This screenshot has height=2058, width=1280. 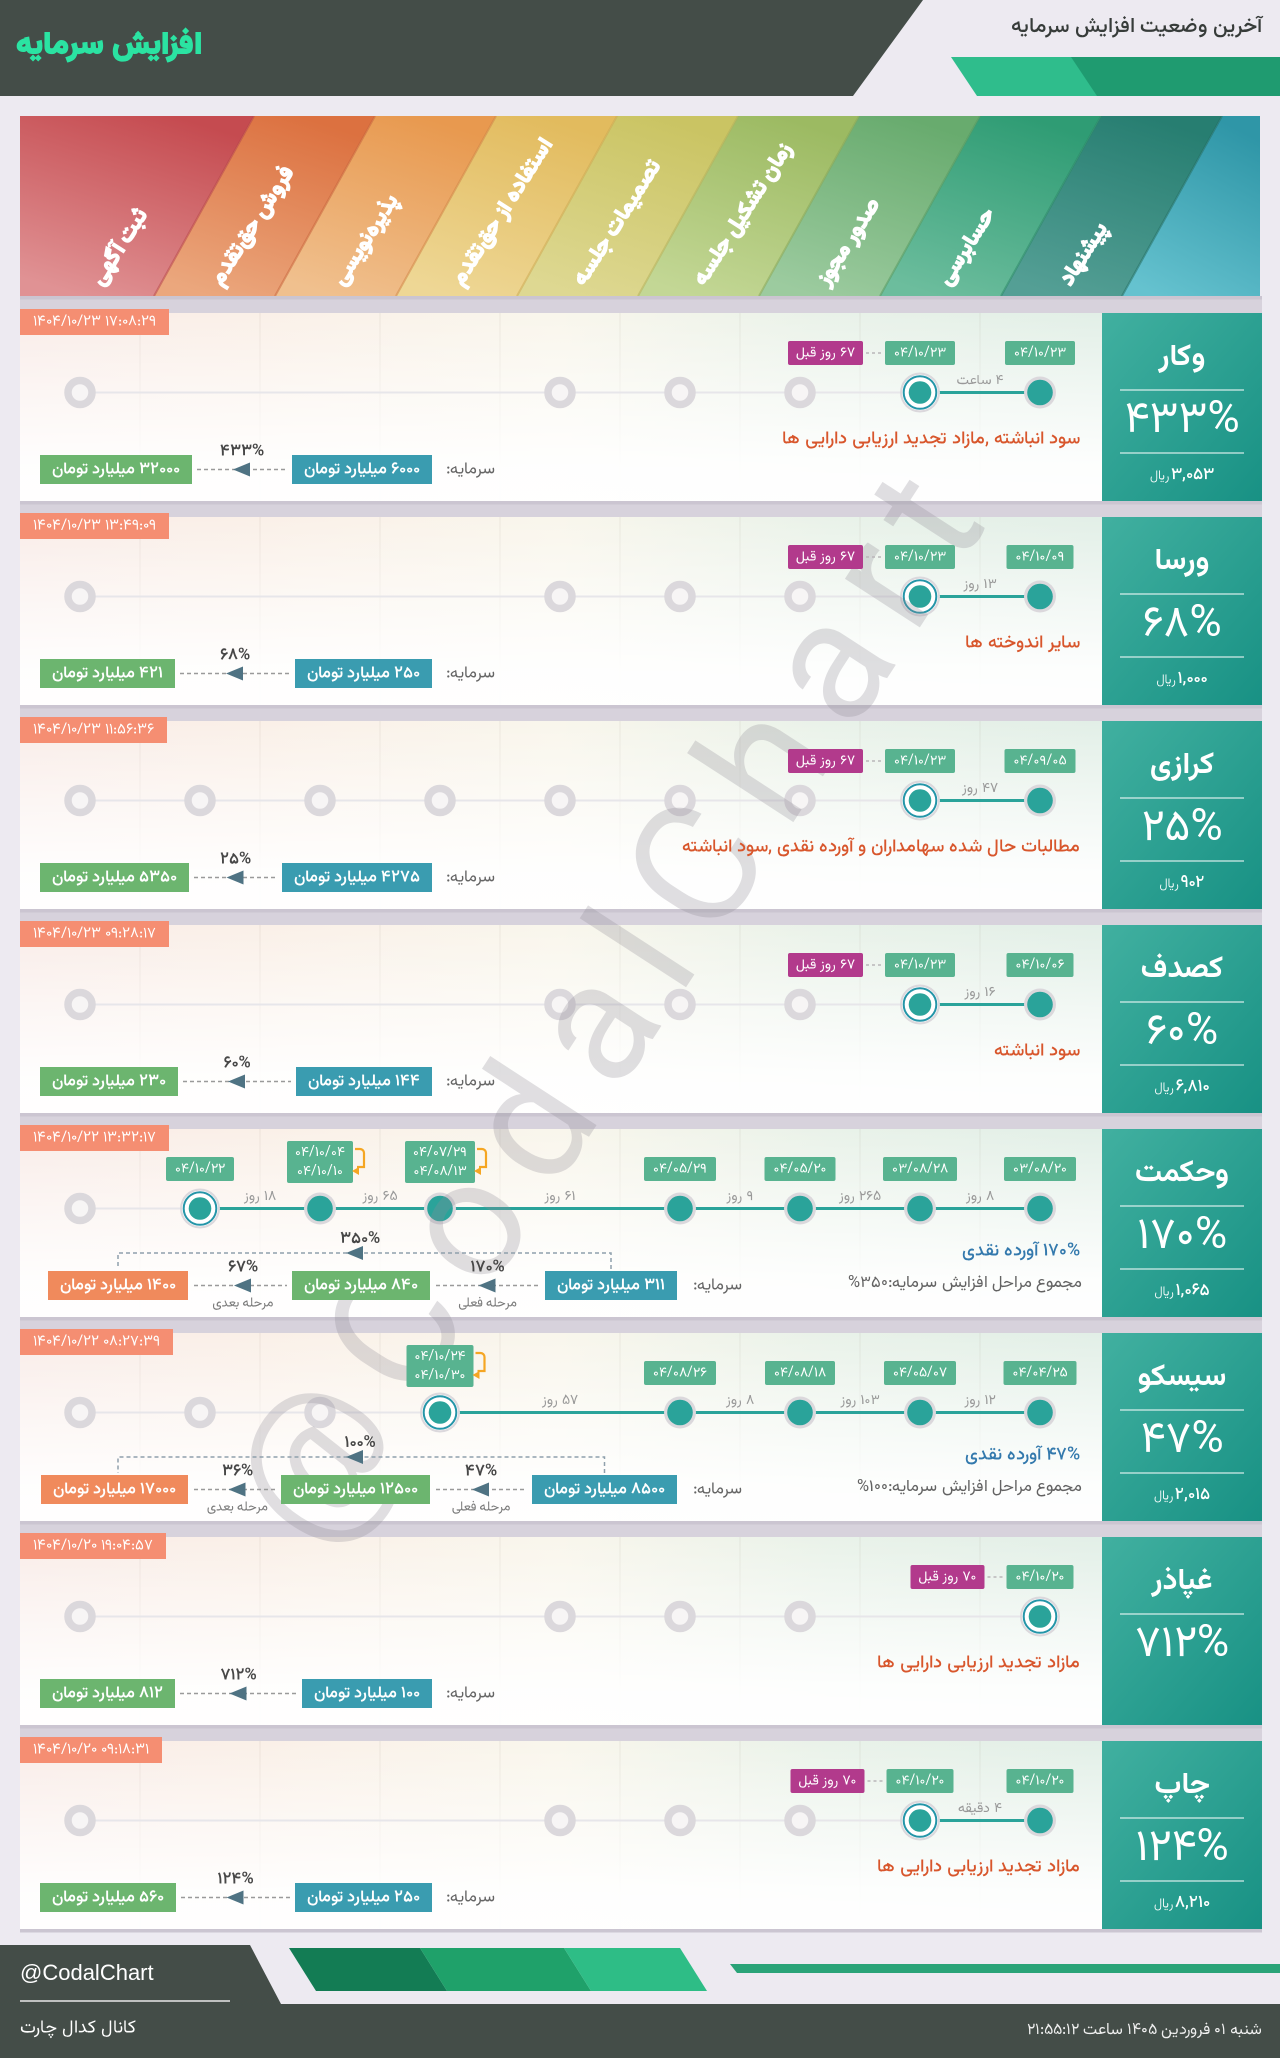 I want to click on svg-text: @CodalChart, so click(x=87, y=1972).